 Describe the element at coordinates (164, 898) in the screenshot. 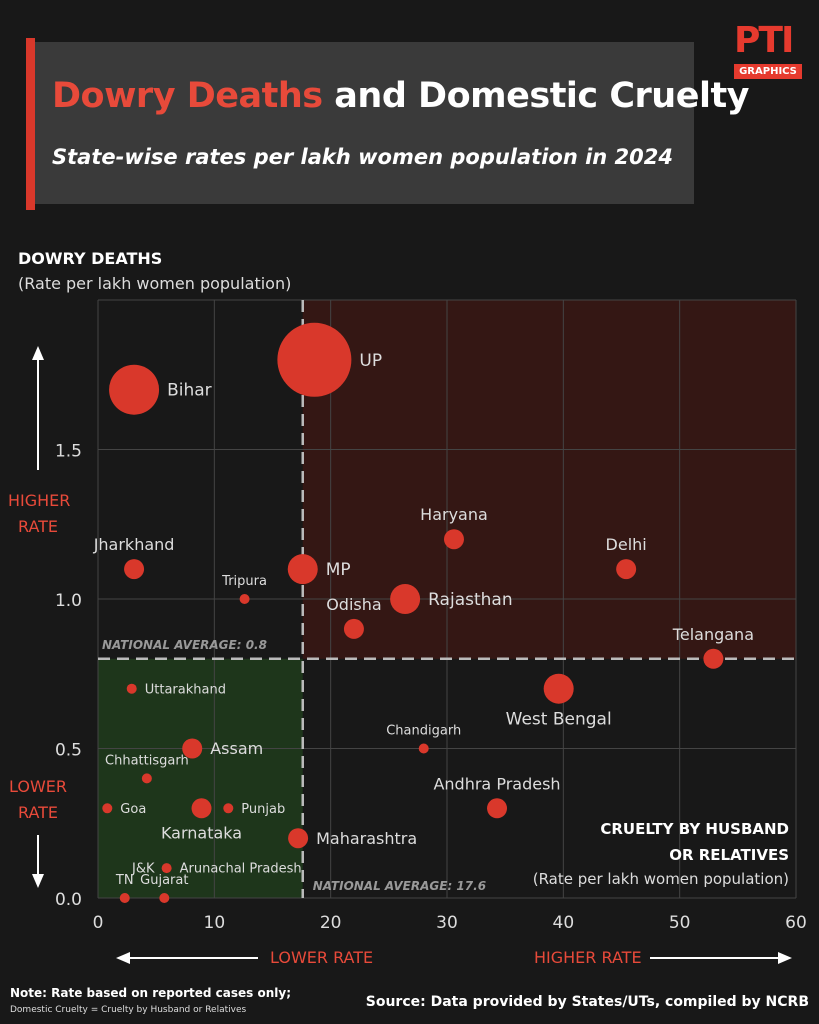

I see `point-gujarat` at that location.